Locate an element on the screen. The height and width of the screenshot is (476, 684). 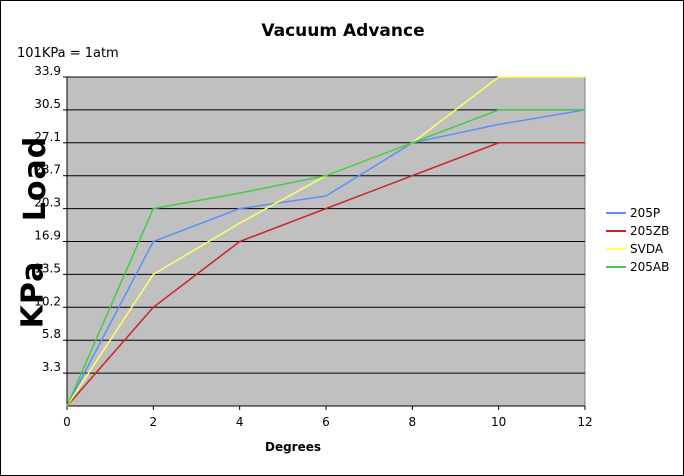
y-tick-label: 5.8 is located at coordinates (51, 334).